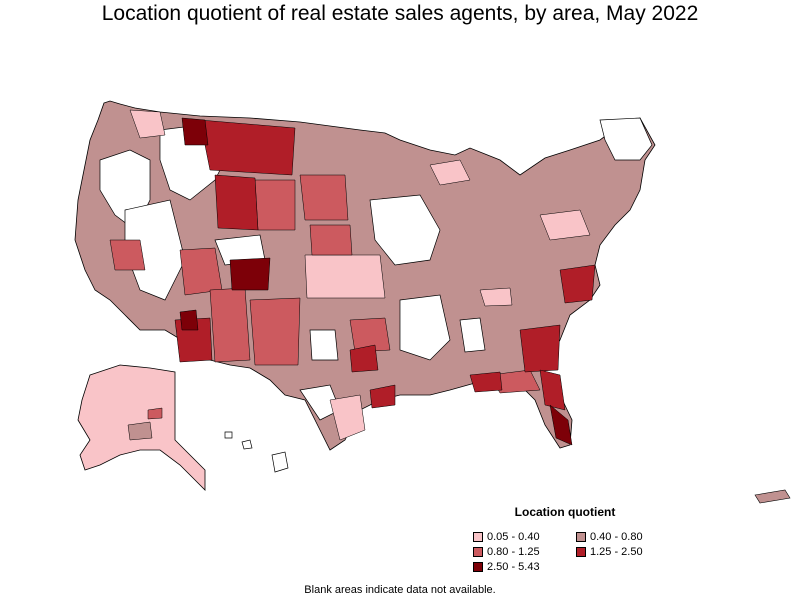 Image resolution: width=800 pixels, height=600 pixels. I want to click on footnote: Blank areas indicate data not available., so click(400, 590).